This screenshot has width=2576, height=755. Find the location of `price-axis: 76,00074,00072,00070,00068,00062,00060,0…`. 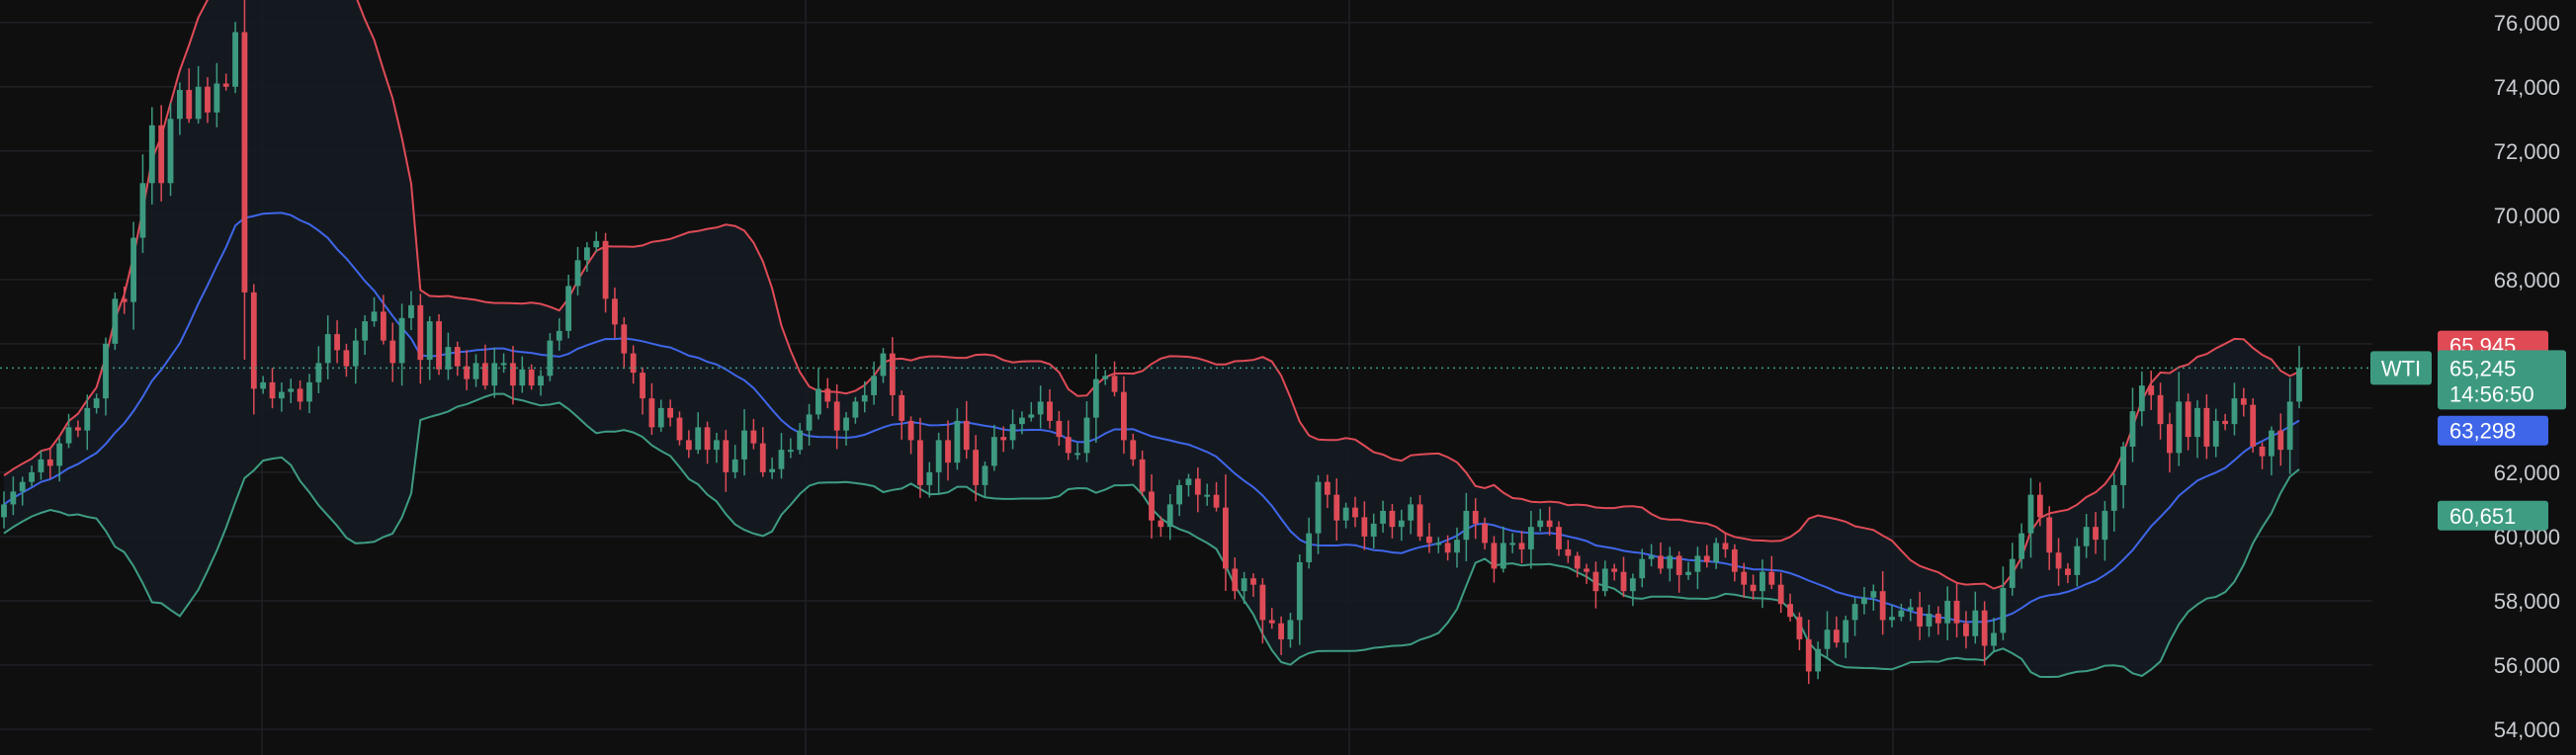

price-axis: 76,00074,00072,00070,00068,00062,00060,0… is located at coordinates (2527, 376).